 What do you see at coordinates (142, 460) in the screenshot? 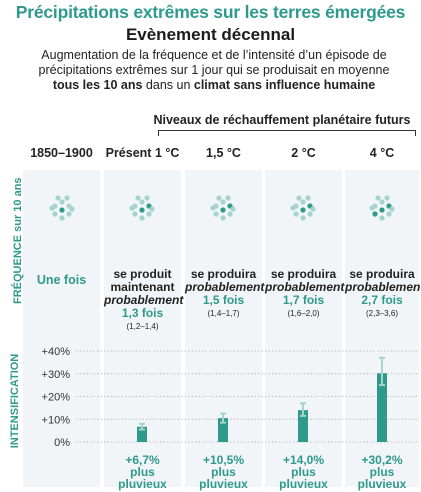
I see `intensification-present-value: +6,7%` at bounding box center [142, 460].